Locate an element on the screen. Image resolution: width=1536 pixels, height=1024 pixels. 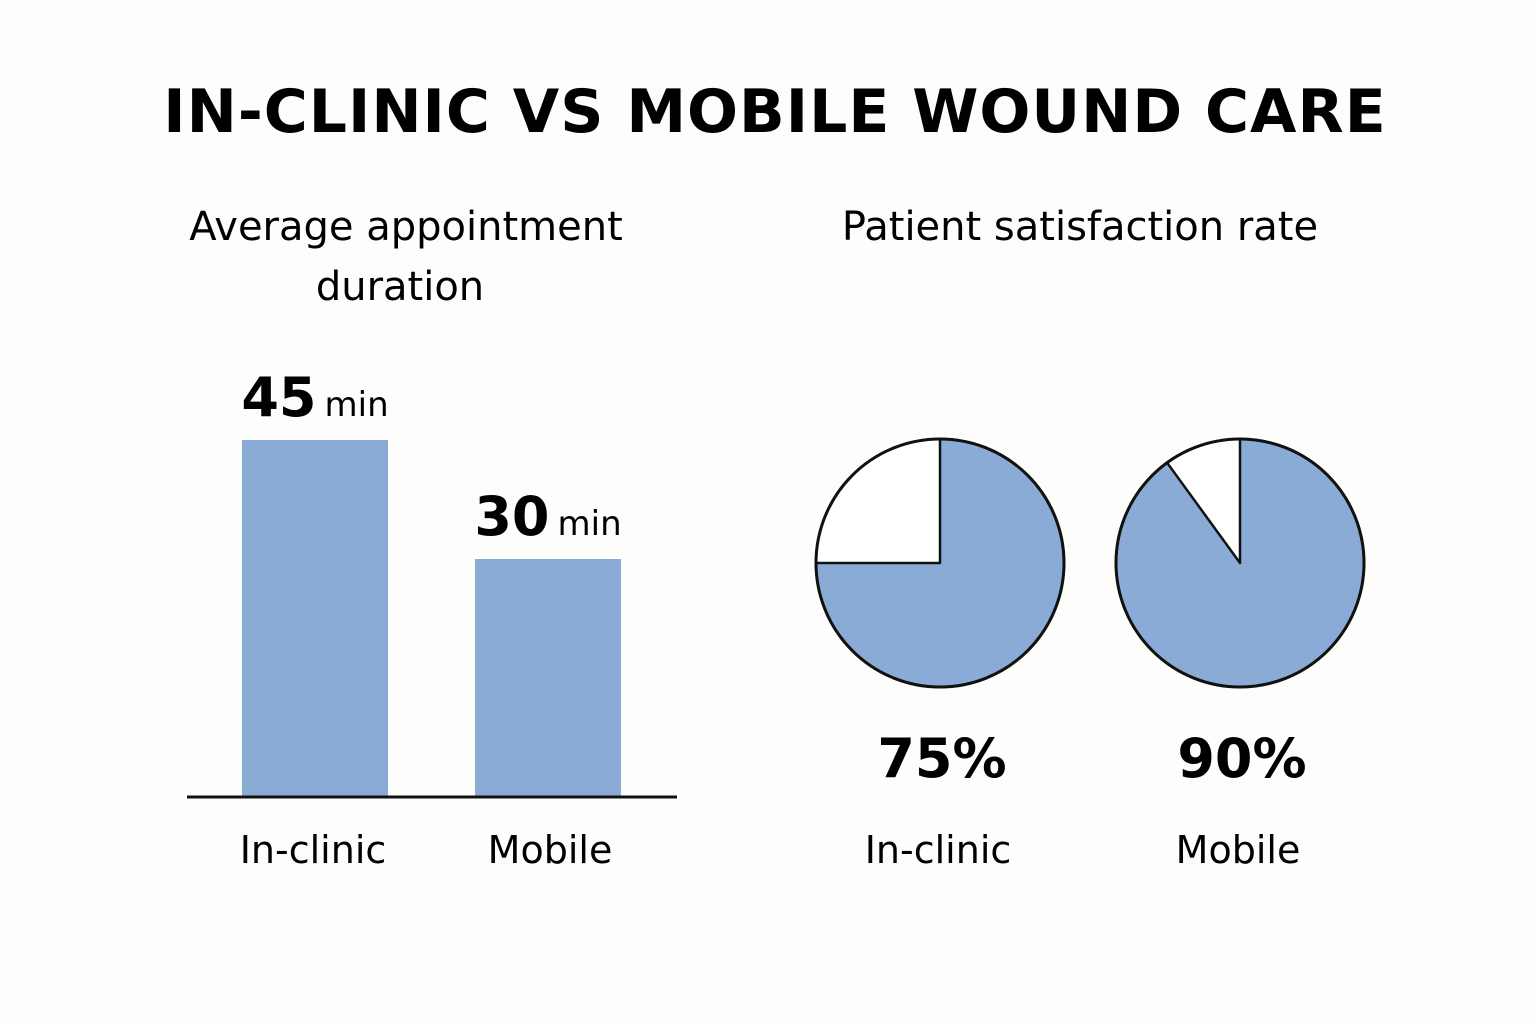
pie-category-label-mobile: Mobile is located at coordinates (1238, 850).